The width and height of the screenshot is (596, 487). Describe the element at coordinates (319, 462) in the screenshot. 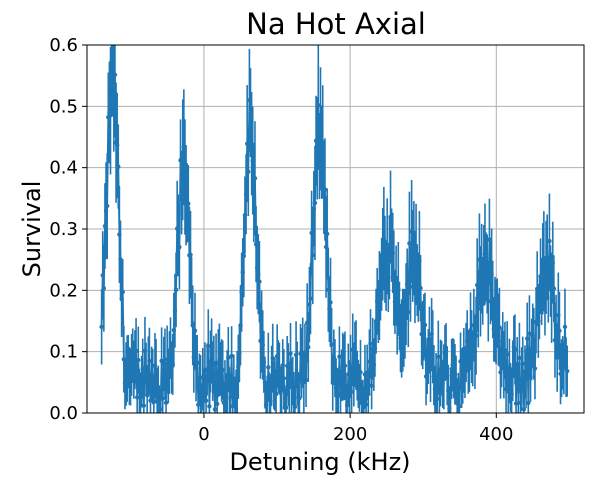

I see `x-axis-label: Detuning (kHz)` at that location.